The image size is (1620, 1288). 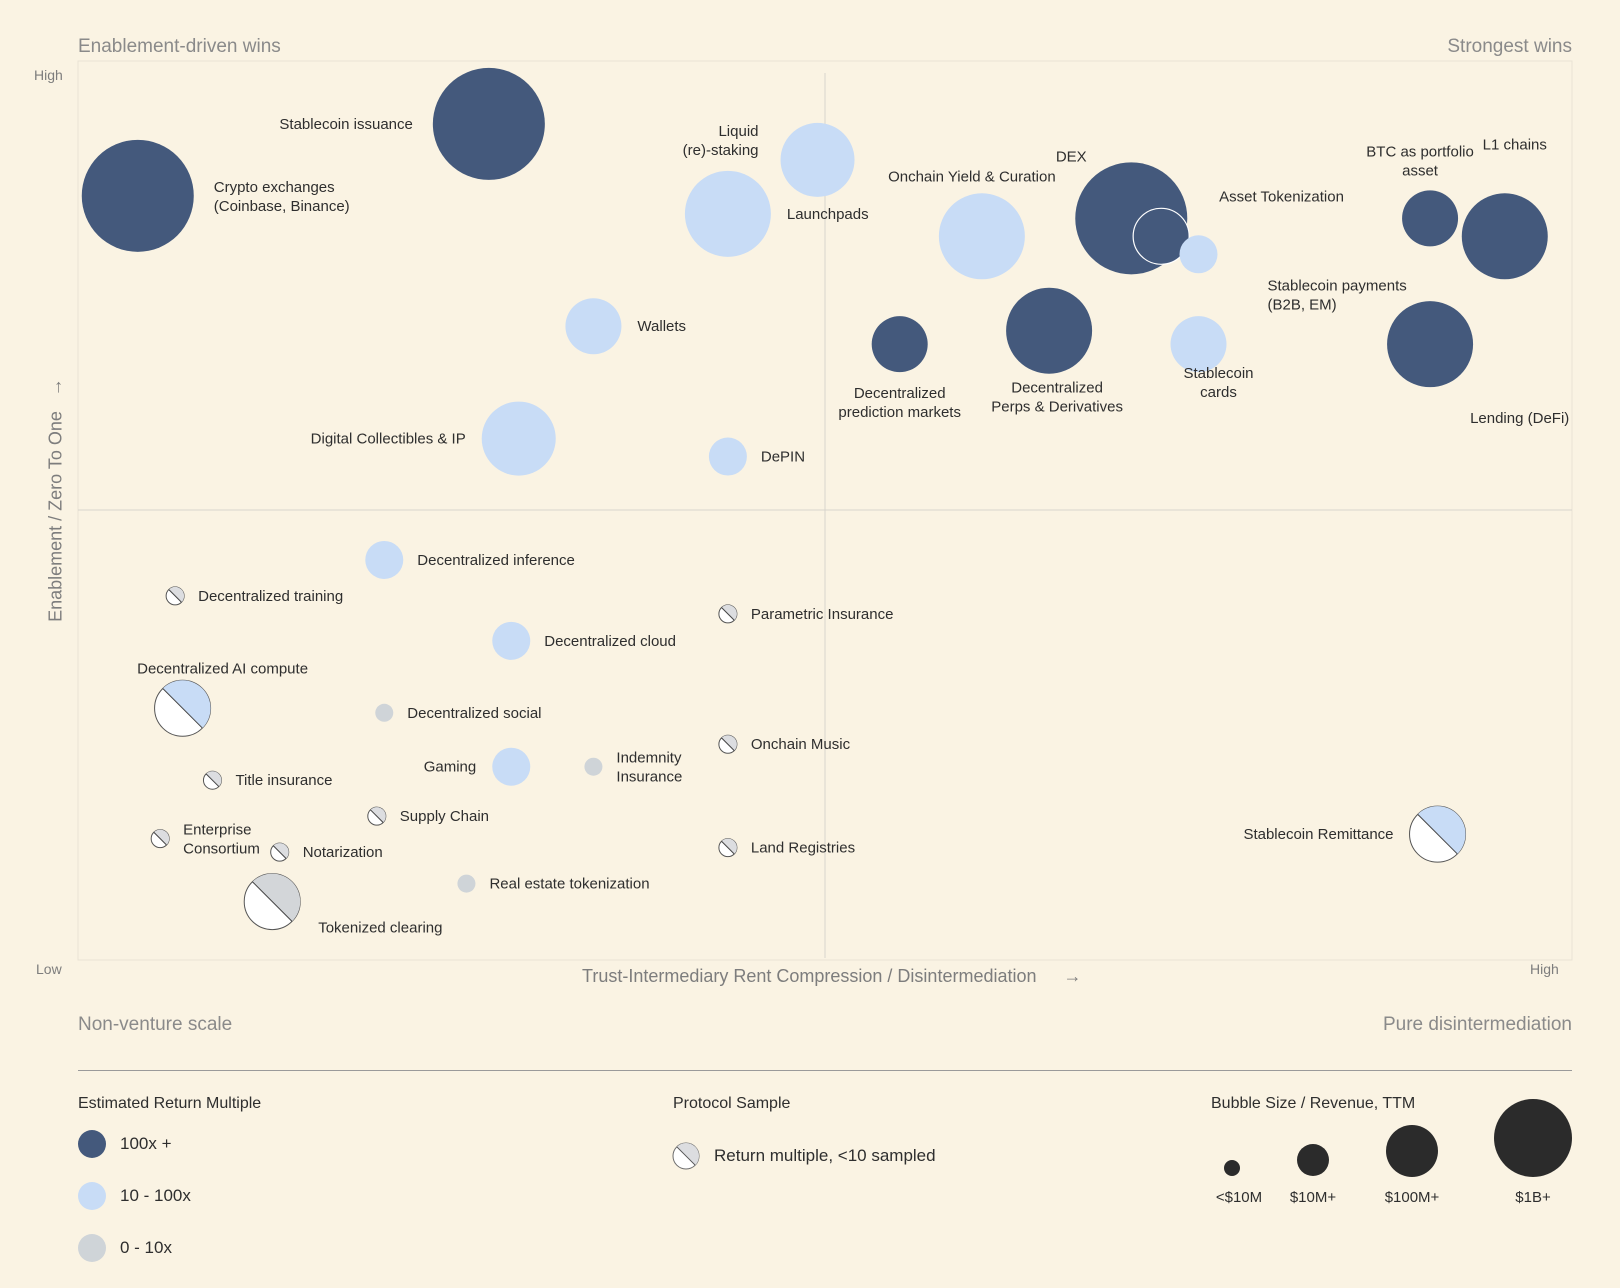 What do you see at coordinates (732, 1103) in the screenshot?
I see `legend-protocol-title: Protocol Sample` at bounding box center [732, 1103].